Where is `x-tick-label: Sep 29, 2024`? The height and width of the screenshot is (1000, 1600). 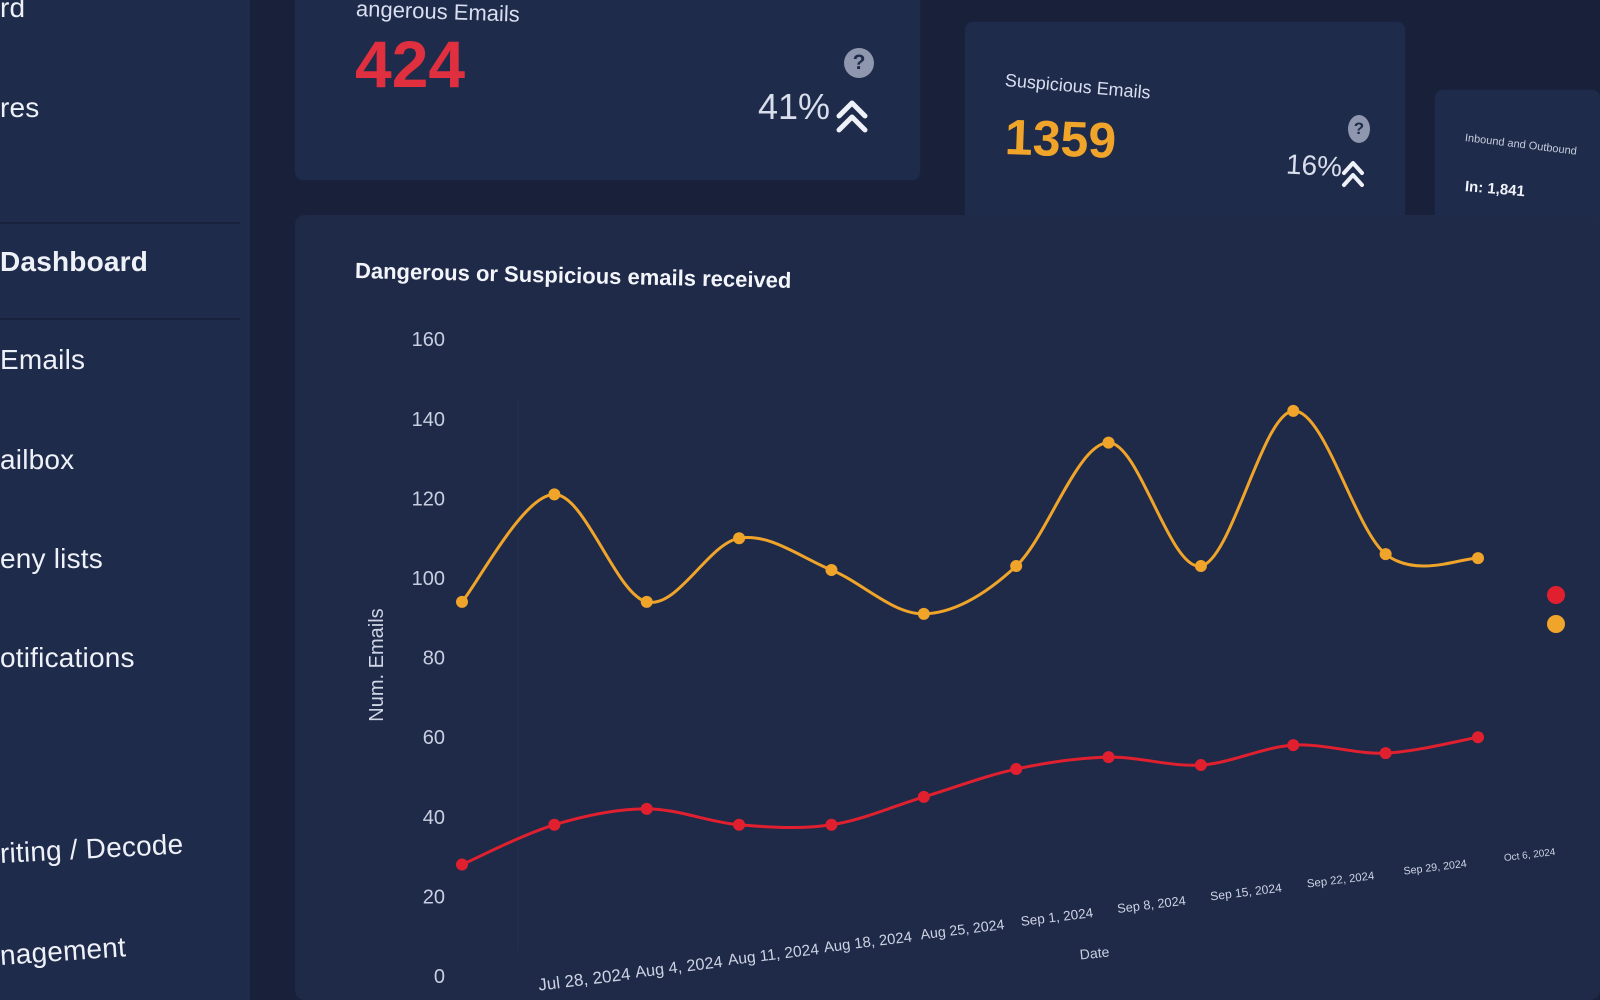
x-tick-label: Sep 29, 2024 is located at coordinates (1435, 868).